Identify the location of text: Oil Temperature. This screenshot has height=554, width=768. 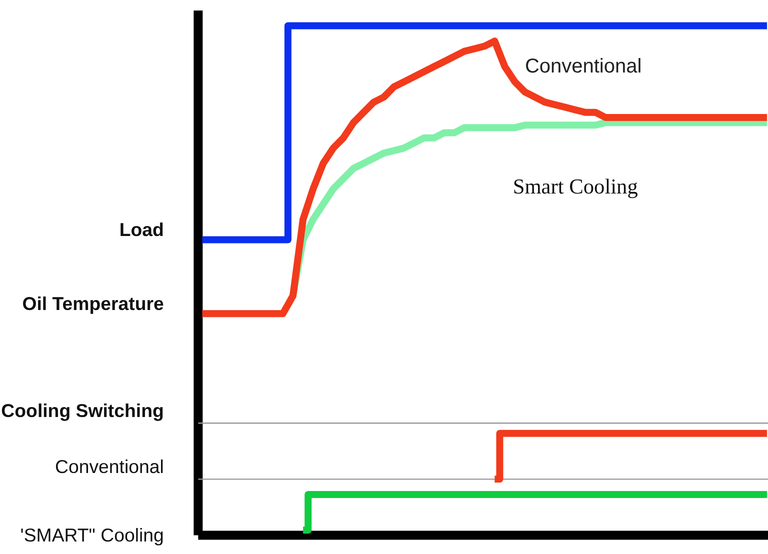
(93, 303).